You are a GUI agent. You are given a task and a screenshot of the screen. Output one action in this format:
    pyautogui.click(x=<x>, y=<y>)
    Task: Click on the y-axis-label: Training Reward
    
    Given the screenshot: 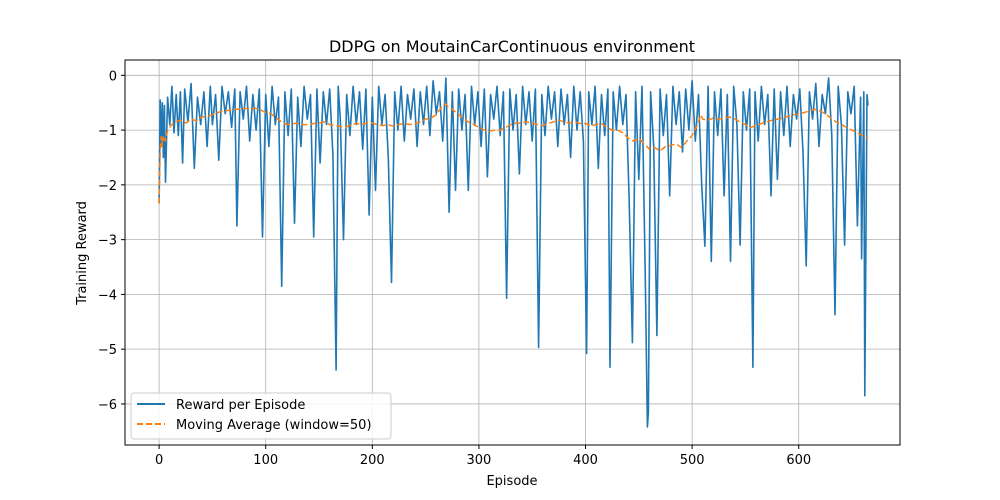 What is the action you would take?
    pyautogui.click(x=82, y=253)
    